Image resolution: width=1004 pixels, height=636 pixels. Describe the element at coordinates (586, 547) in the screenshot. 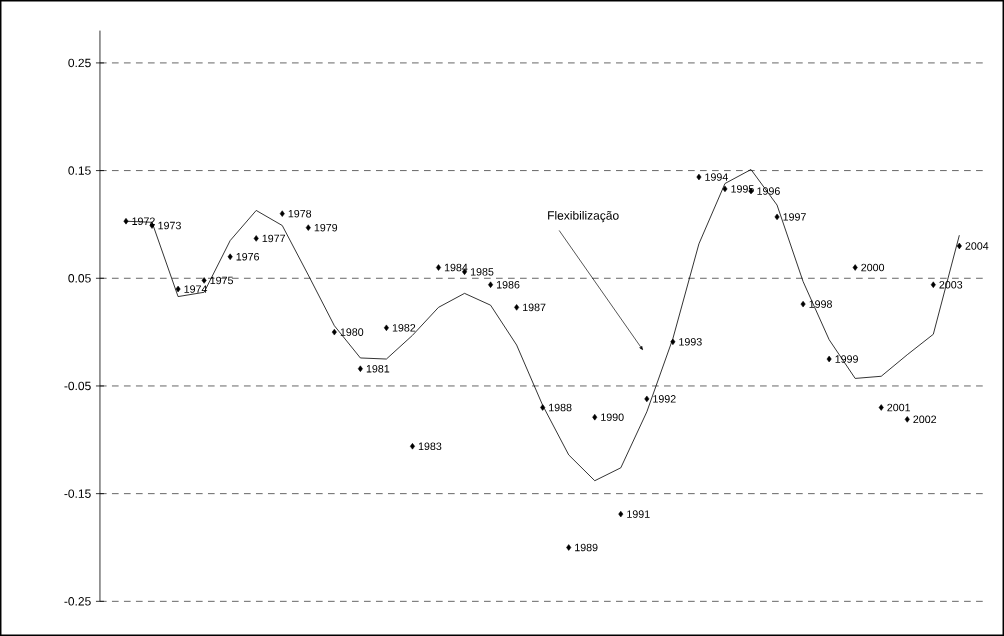

I see `annotation: 1989` at that location.